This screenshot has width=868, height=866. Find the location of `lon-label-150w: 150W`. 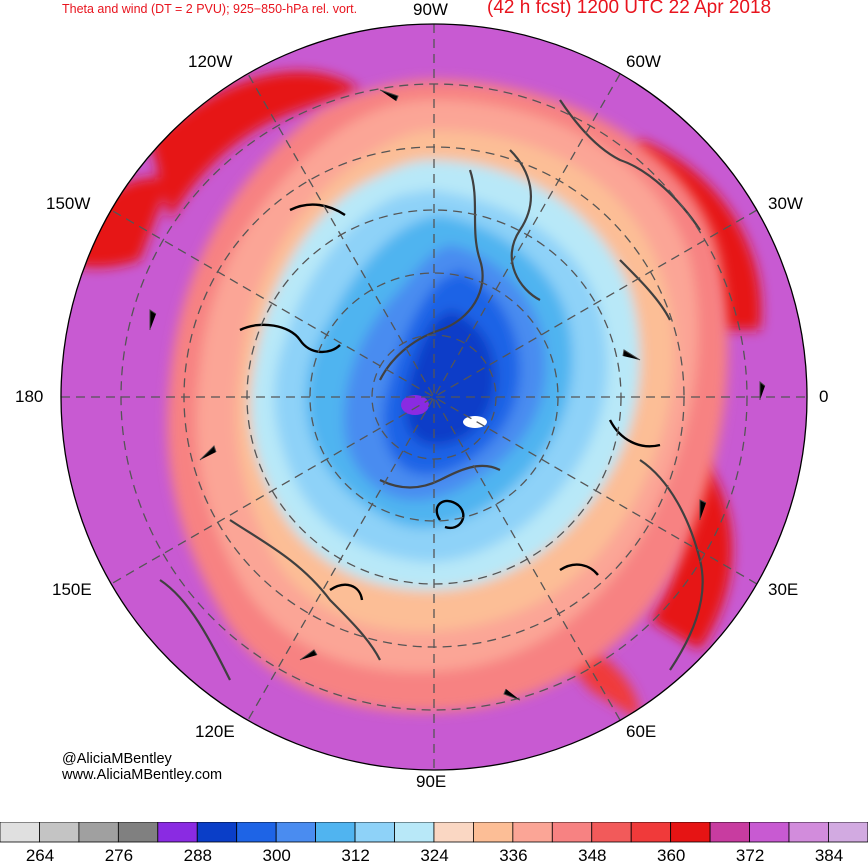

lon-label-150w: 150W is located at coordinates (68, 203).